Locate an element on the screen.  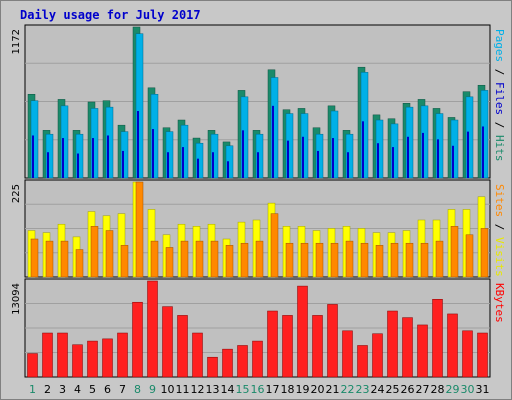
x-tick-label: 9 is located at coordinates (152, 389).